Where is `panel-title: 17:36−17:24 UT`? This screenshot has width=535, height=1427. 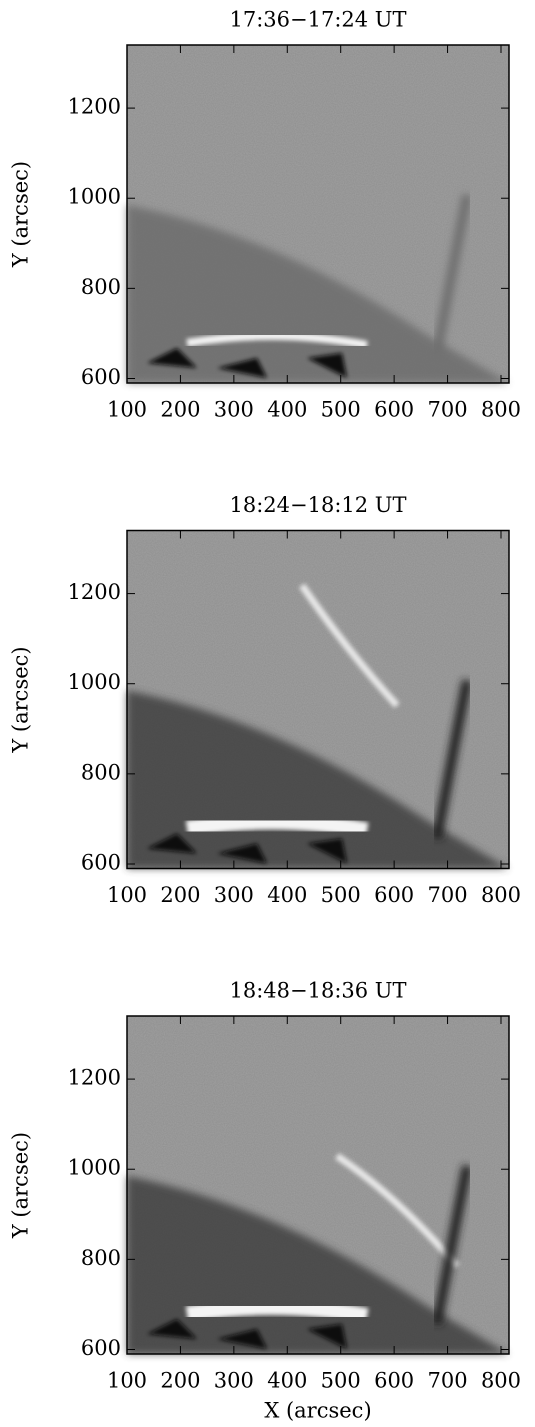
panel-title: 17:36−17:24 UT is located at coordinates (317, 20).